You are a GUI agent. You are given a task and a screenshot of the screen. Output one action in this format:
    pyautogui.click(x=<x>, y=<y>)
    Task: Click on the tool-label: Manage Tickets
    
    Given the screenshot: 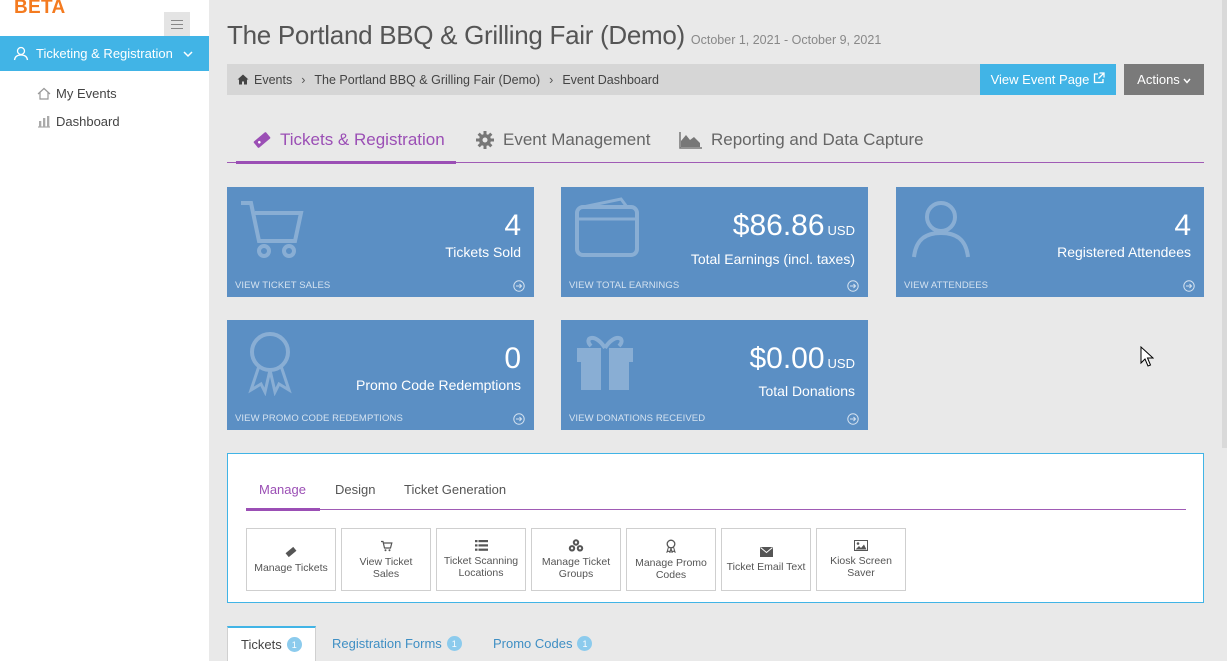 What is the action you would take?
    pyautogui.click(x=291, y=567)
    